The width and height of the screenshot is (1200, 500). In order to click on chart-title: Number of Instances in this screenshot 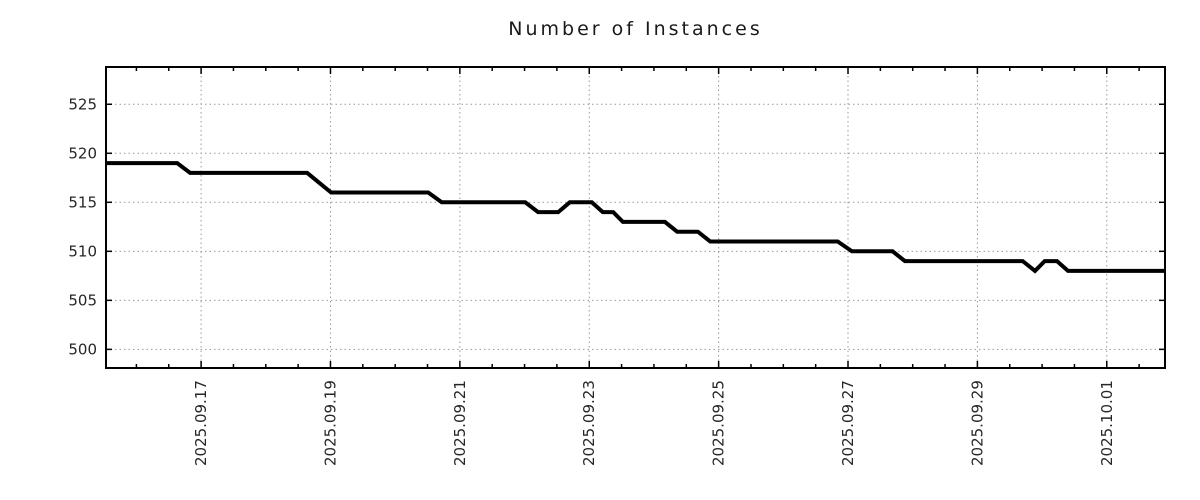, I will do `click(635, 29)`.